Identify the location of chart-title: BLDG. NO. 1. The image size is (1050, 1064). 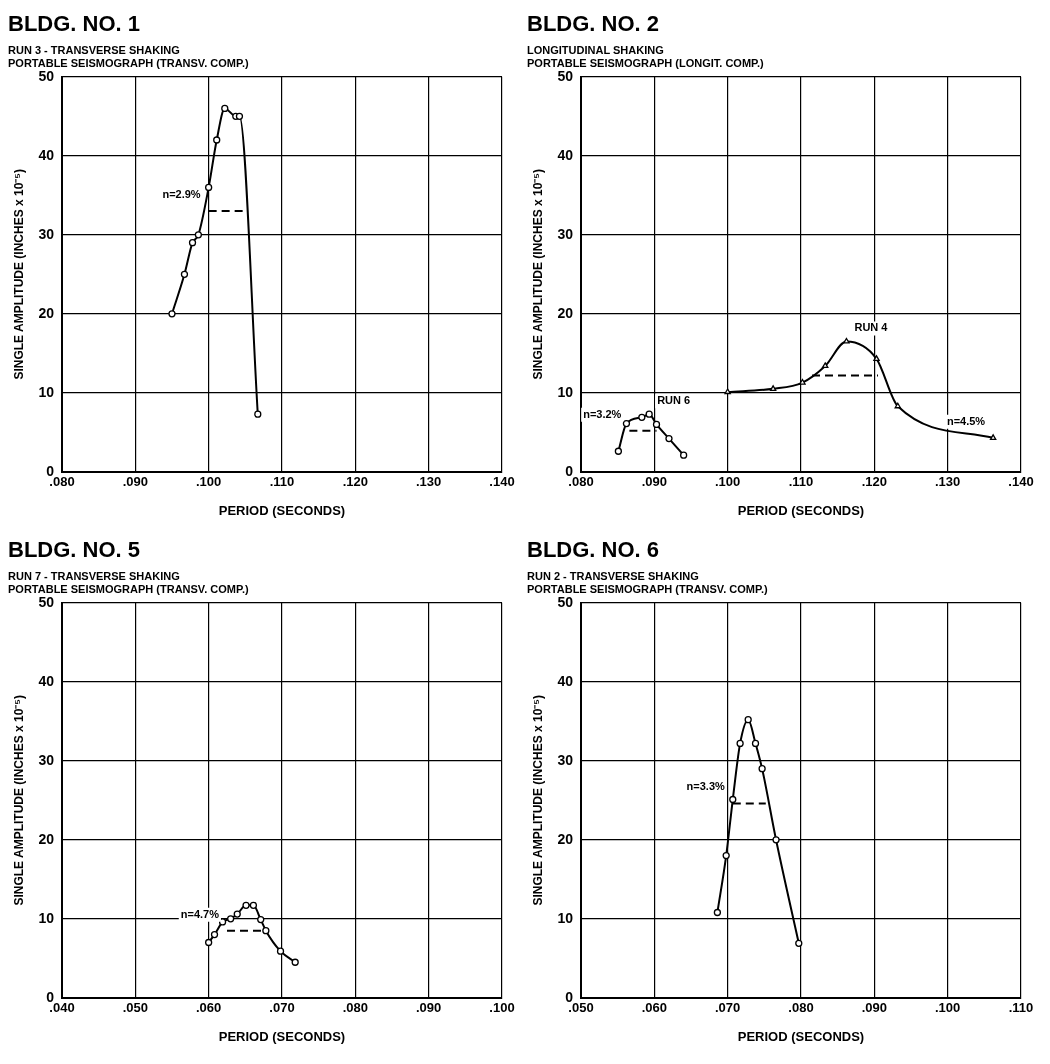
(74, 24).